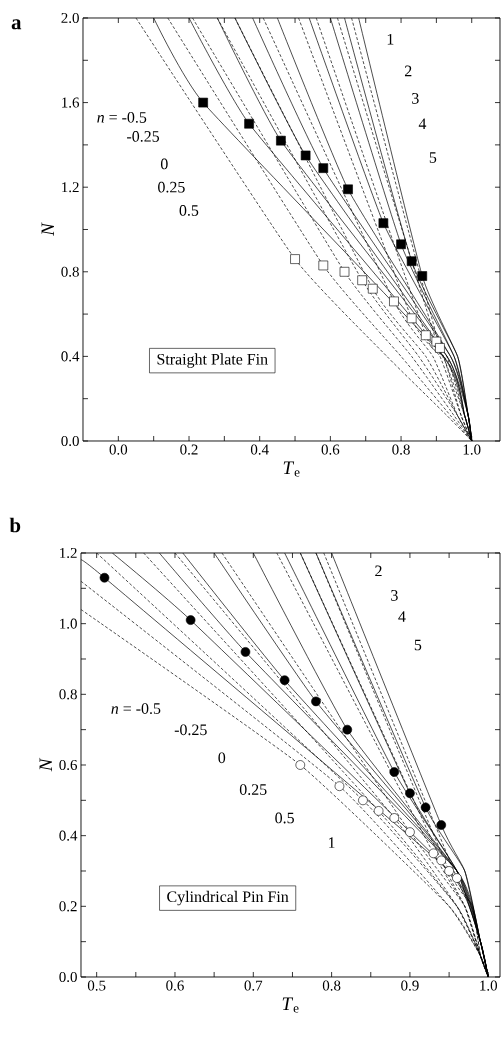 The width and height of the screenshot is (504, 1051). What do you see at coordinates (16, 24) in the screenshot?
I see `text: a` at bounding box center [16, 24].